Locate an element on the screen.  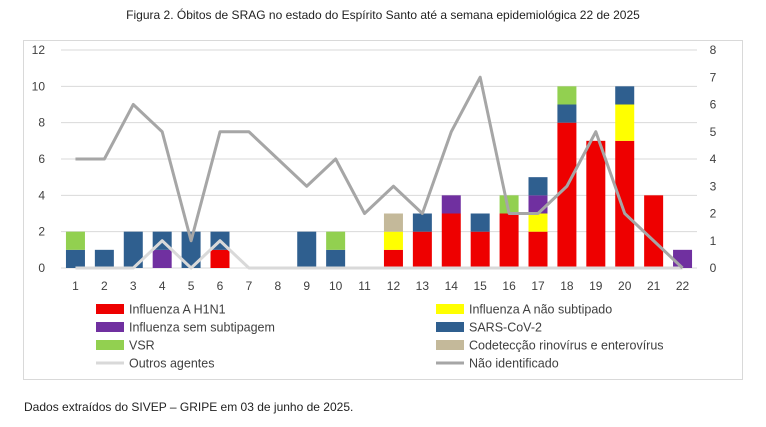
x-tick-label: 8 is located at coordinates (277, 286).